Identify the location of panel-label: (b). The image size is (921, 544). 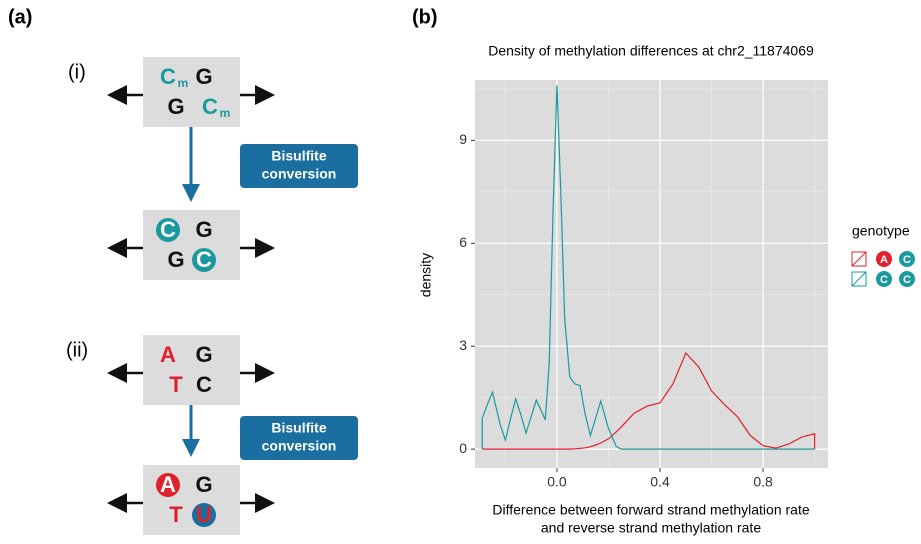
(425, 17).